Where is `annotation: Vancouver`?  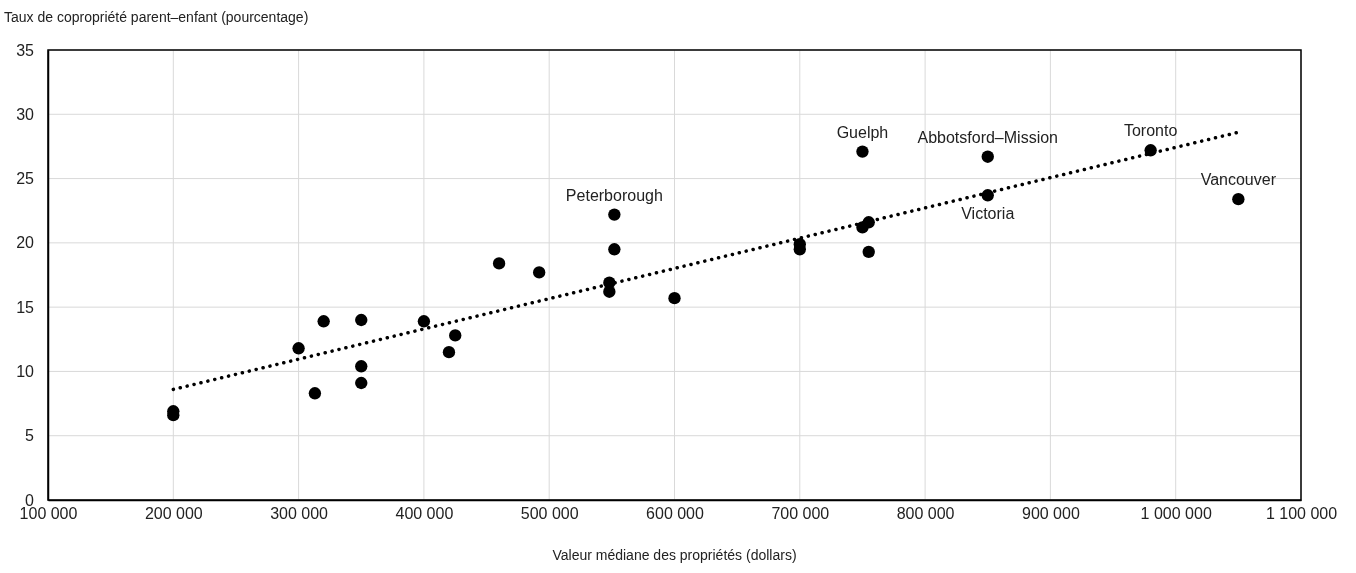
annotation: Vancouver is located at coordinates (1238, 180).